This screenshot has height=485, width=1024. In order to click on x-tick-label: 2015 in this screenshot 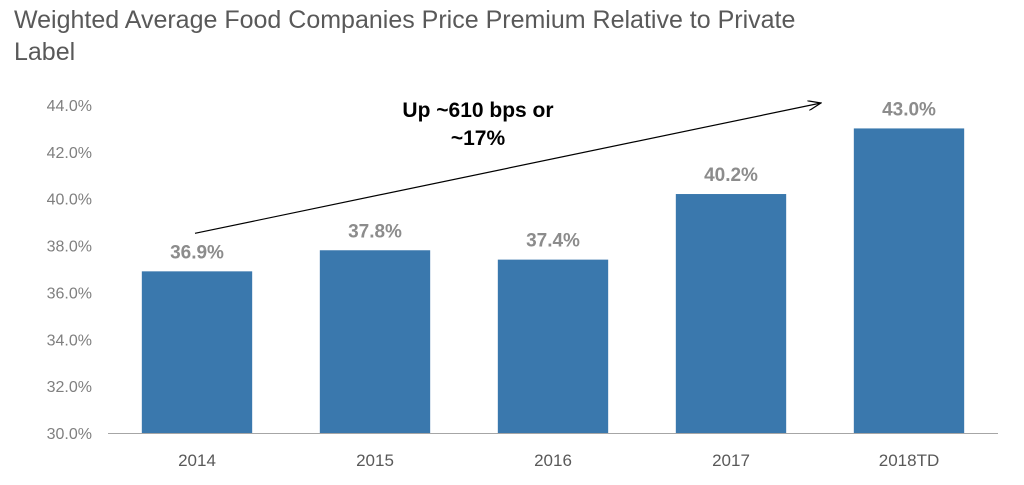, I will do `click(375, 460)`.